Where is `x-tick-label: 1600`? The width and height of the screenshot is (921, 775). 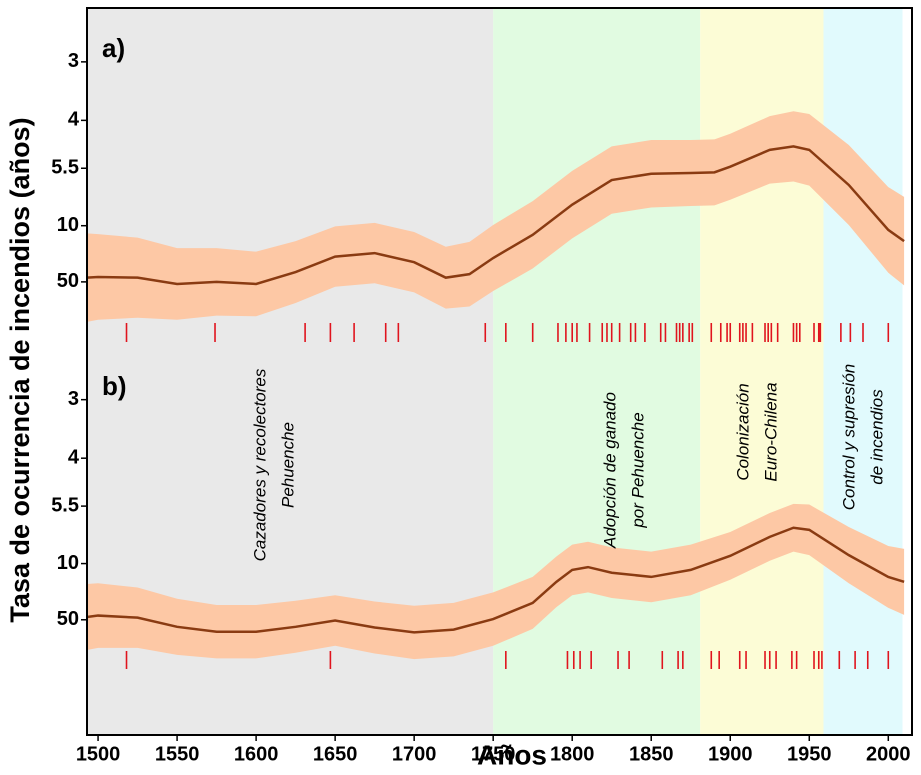 x-tick-label: 1600 is located at coordinates (256, 754).